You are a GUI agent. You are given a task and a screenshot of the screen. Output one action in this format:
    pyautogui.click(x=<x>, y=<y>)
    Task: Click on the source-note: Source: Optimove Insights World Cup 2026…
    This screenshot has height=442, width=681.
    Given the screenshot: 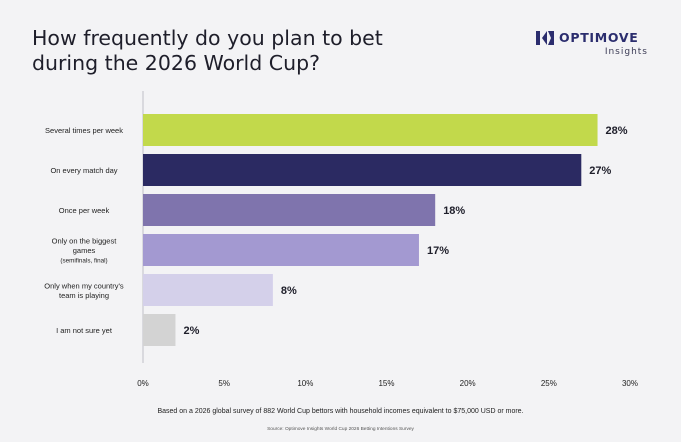 What is the action you would take?
    pyautogui.click(x=340, y=429)
    